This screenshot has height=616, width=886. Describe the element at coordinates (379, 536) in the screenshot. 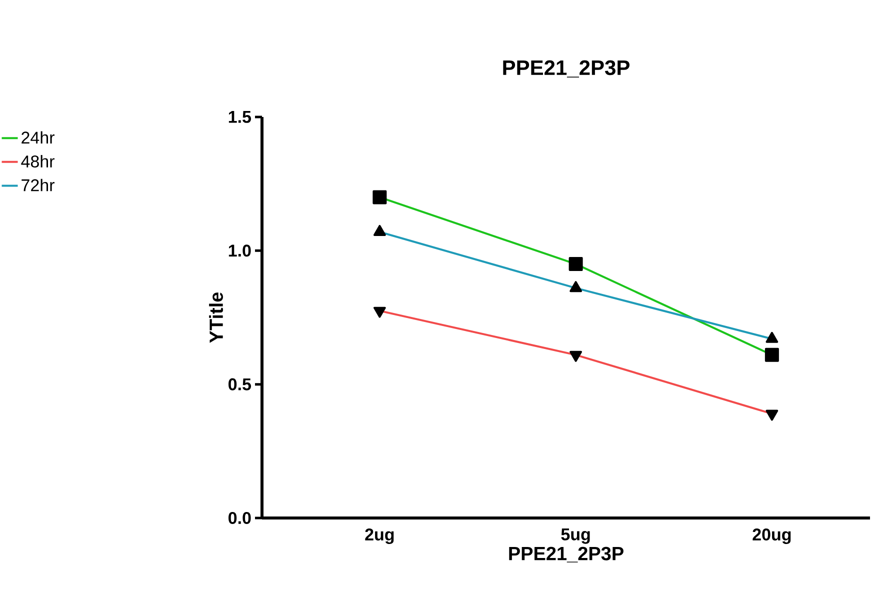

I see `x-tick-label: 2ug` at that location.